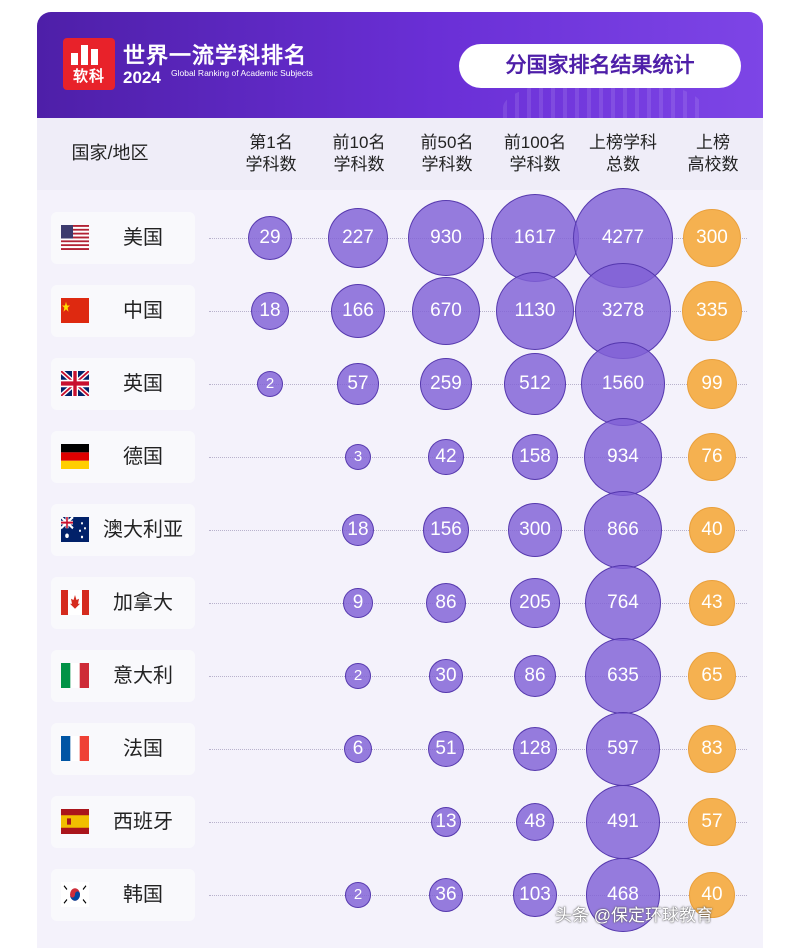 The height and width of the screenshot is (948, 800). I want to click on column-header-univ-line1: 上榜, so click(713, 142).